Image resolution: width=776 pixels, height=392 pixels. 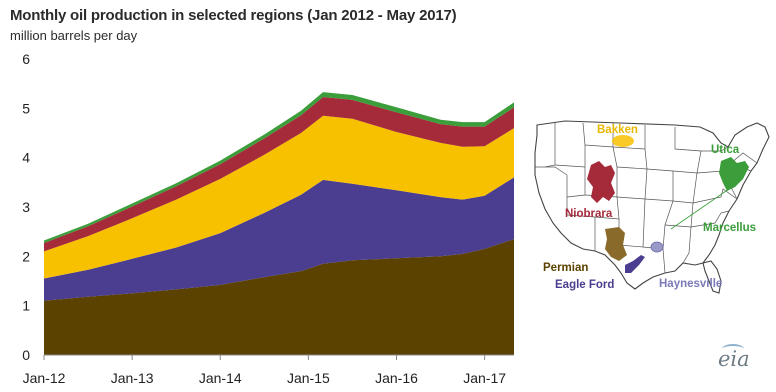 What do you see at coordinates (734, 174) in the screenshot?
I see `utica-marcellus-region` at bounding box center [734, 174].